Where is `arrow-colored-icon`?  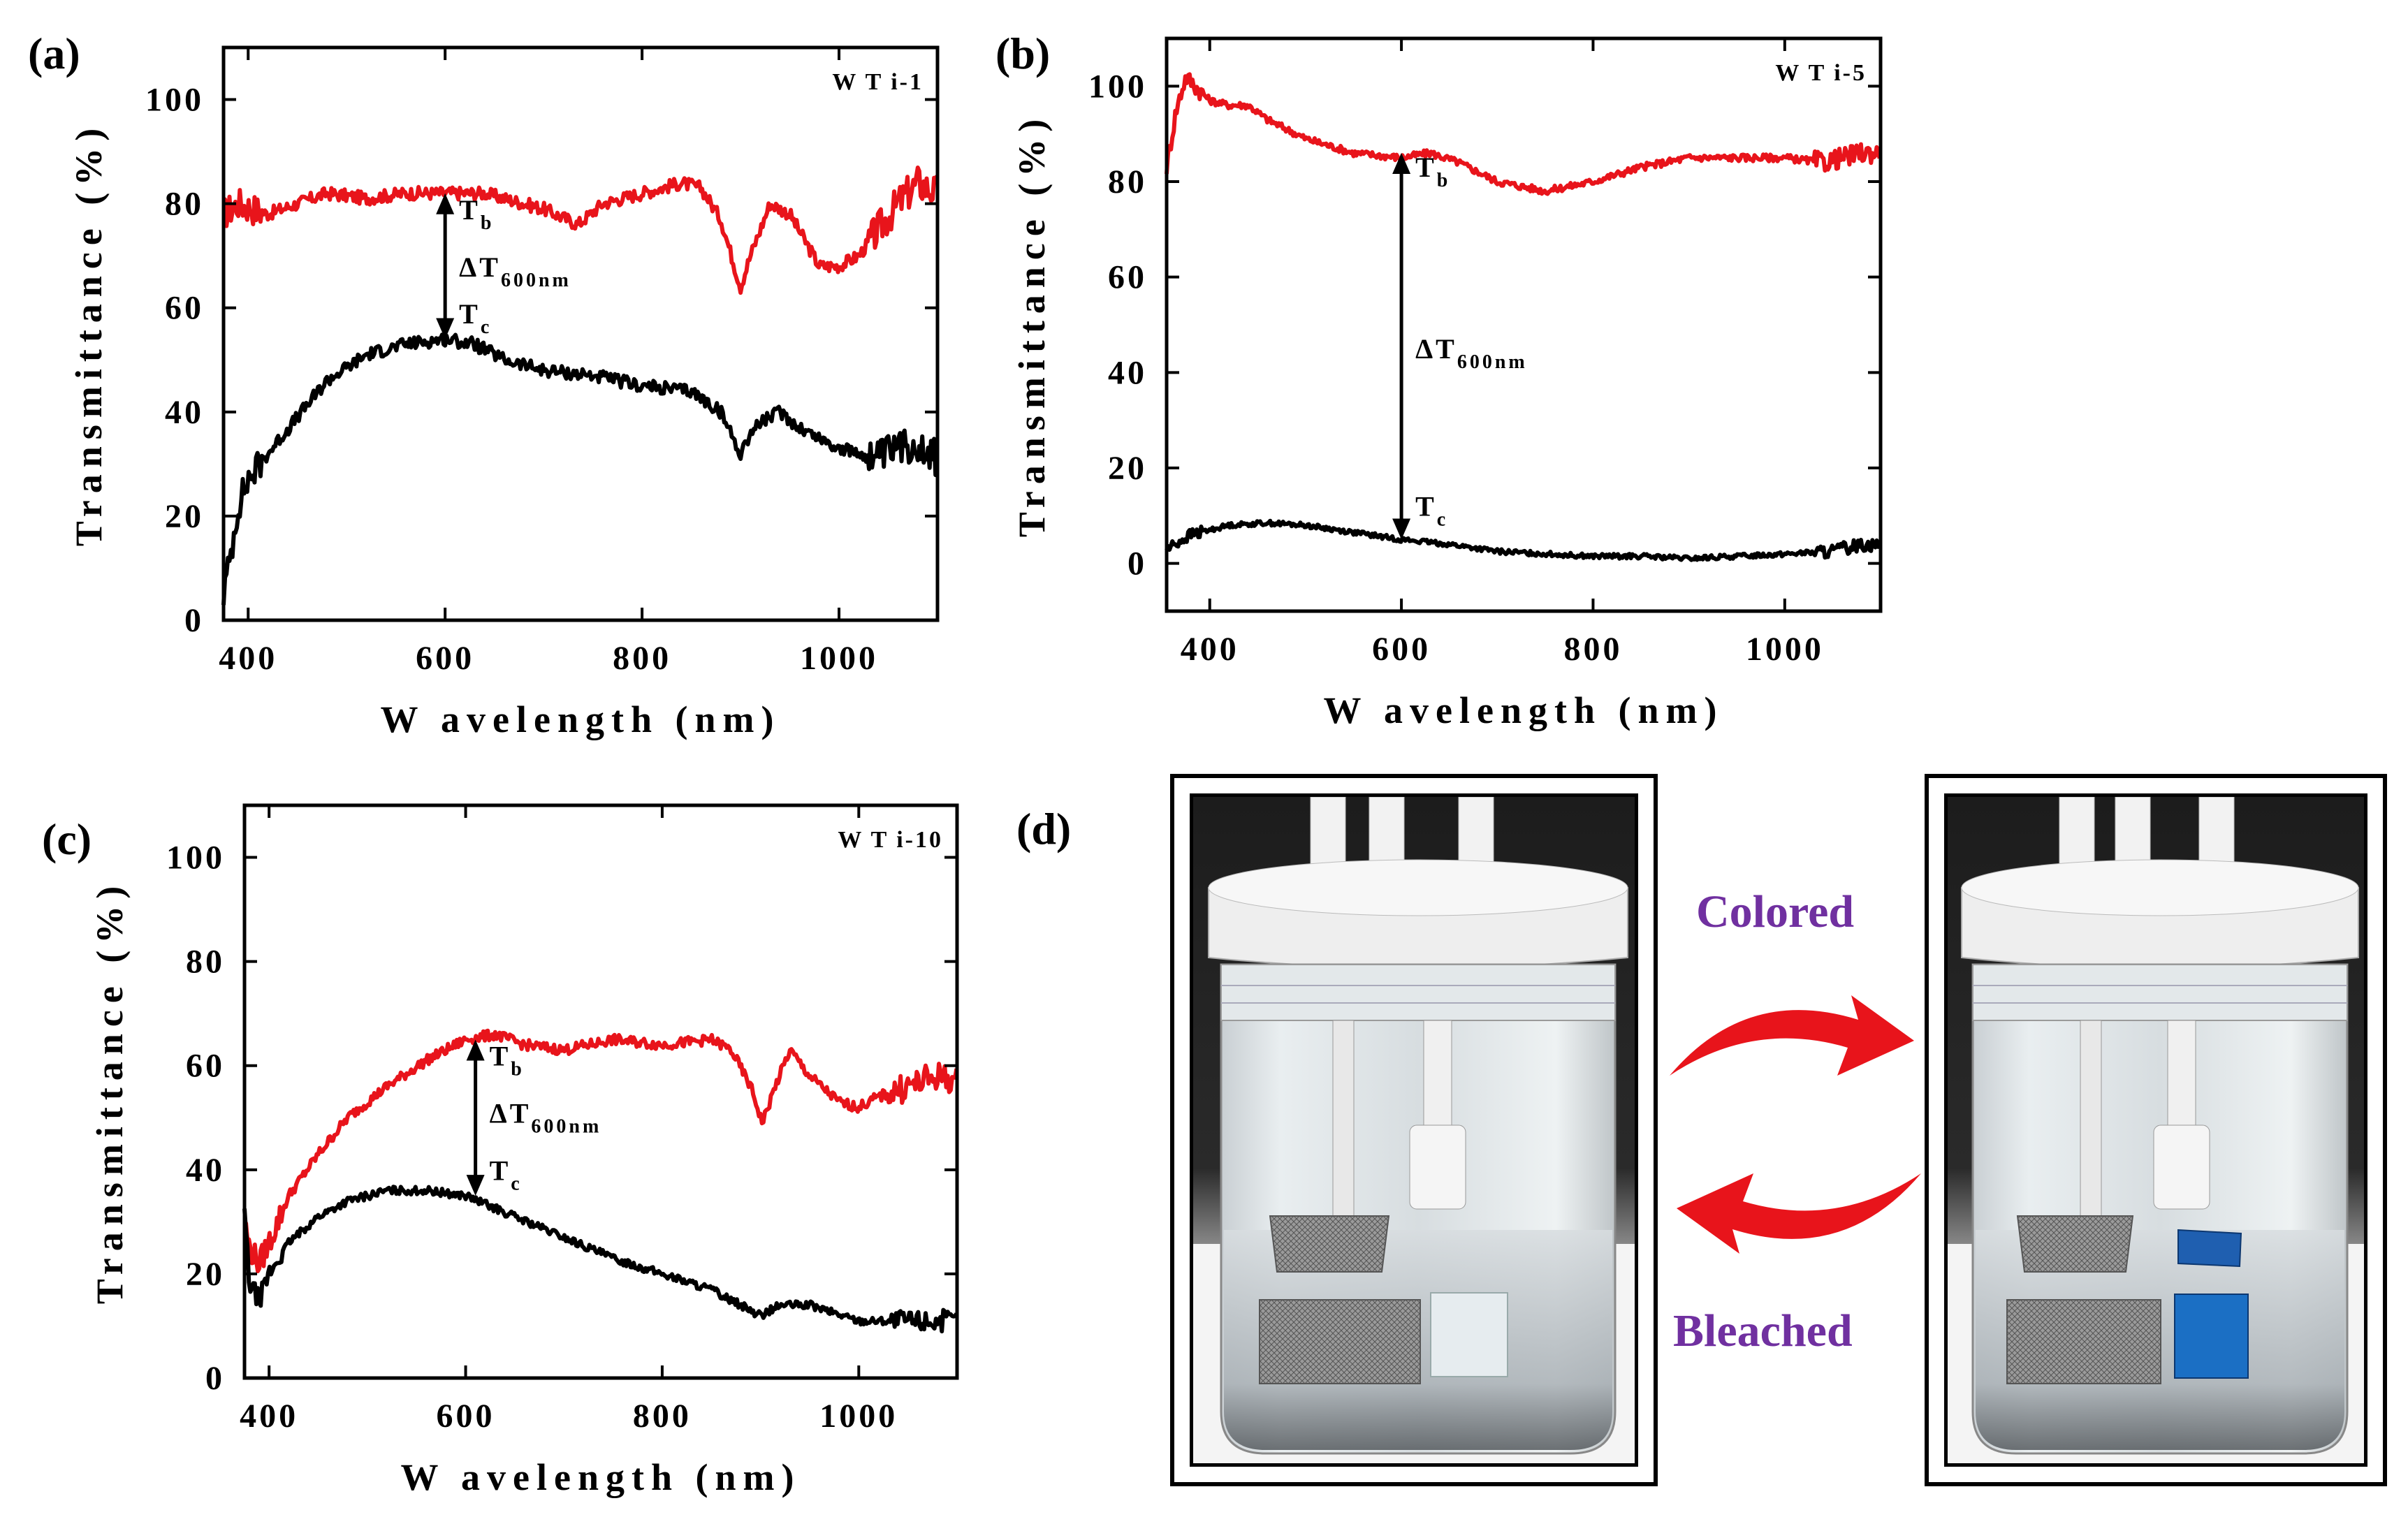
arrow-colored-icon is located at coordinates (1792, 1035).